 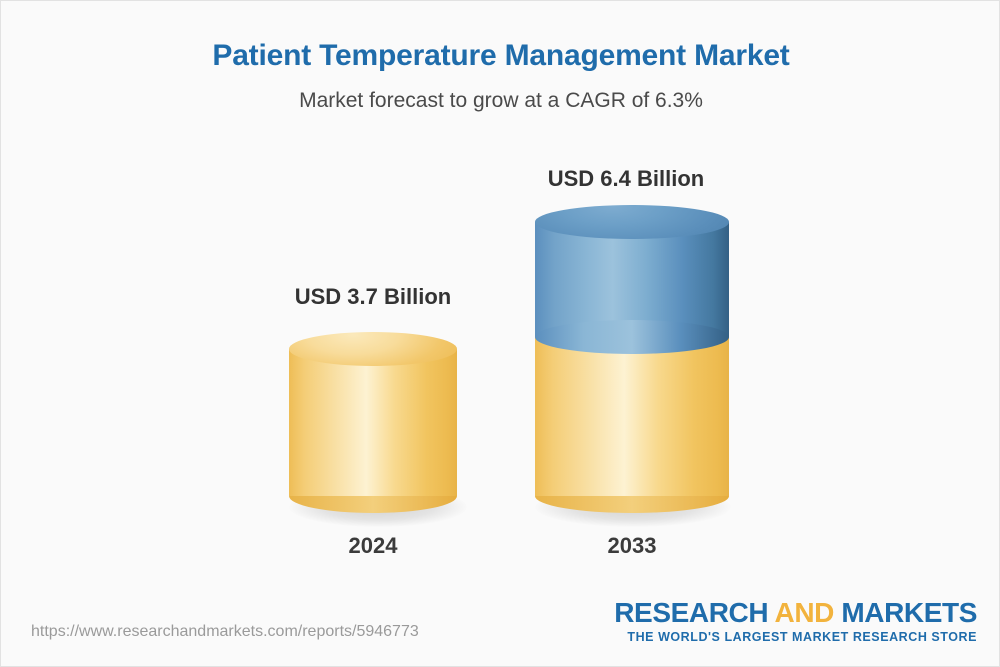 I want to click on bar-value-label-2024: USD 3.7 Billion, so click(x=373, y=296).